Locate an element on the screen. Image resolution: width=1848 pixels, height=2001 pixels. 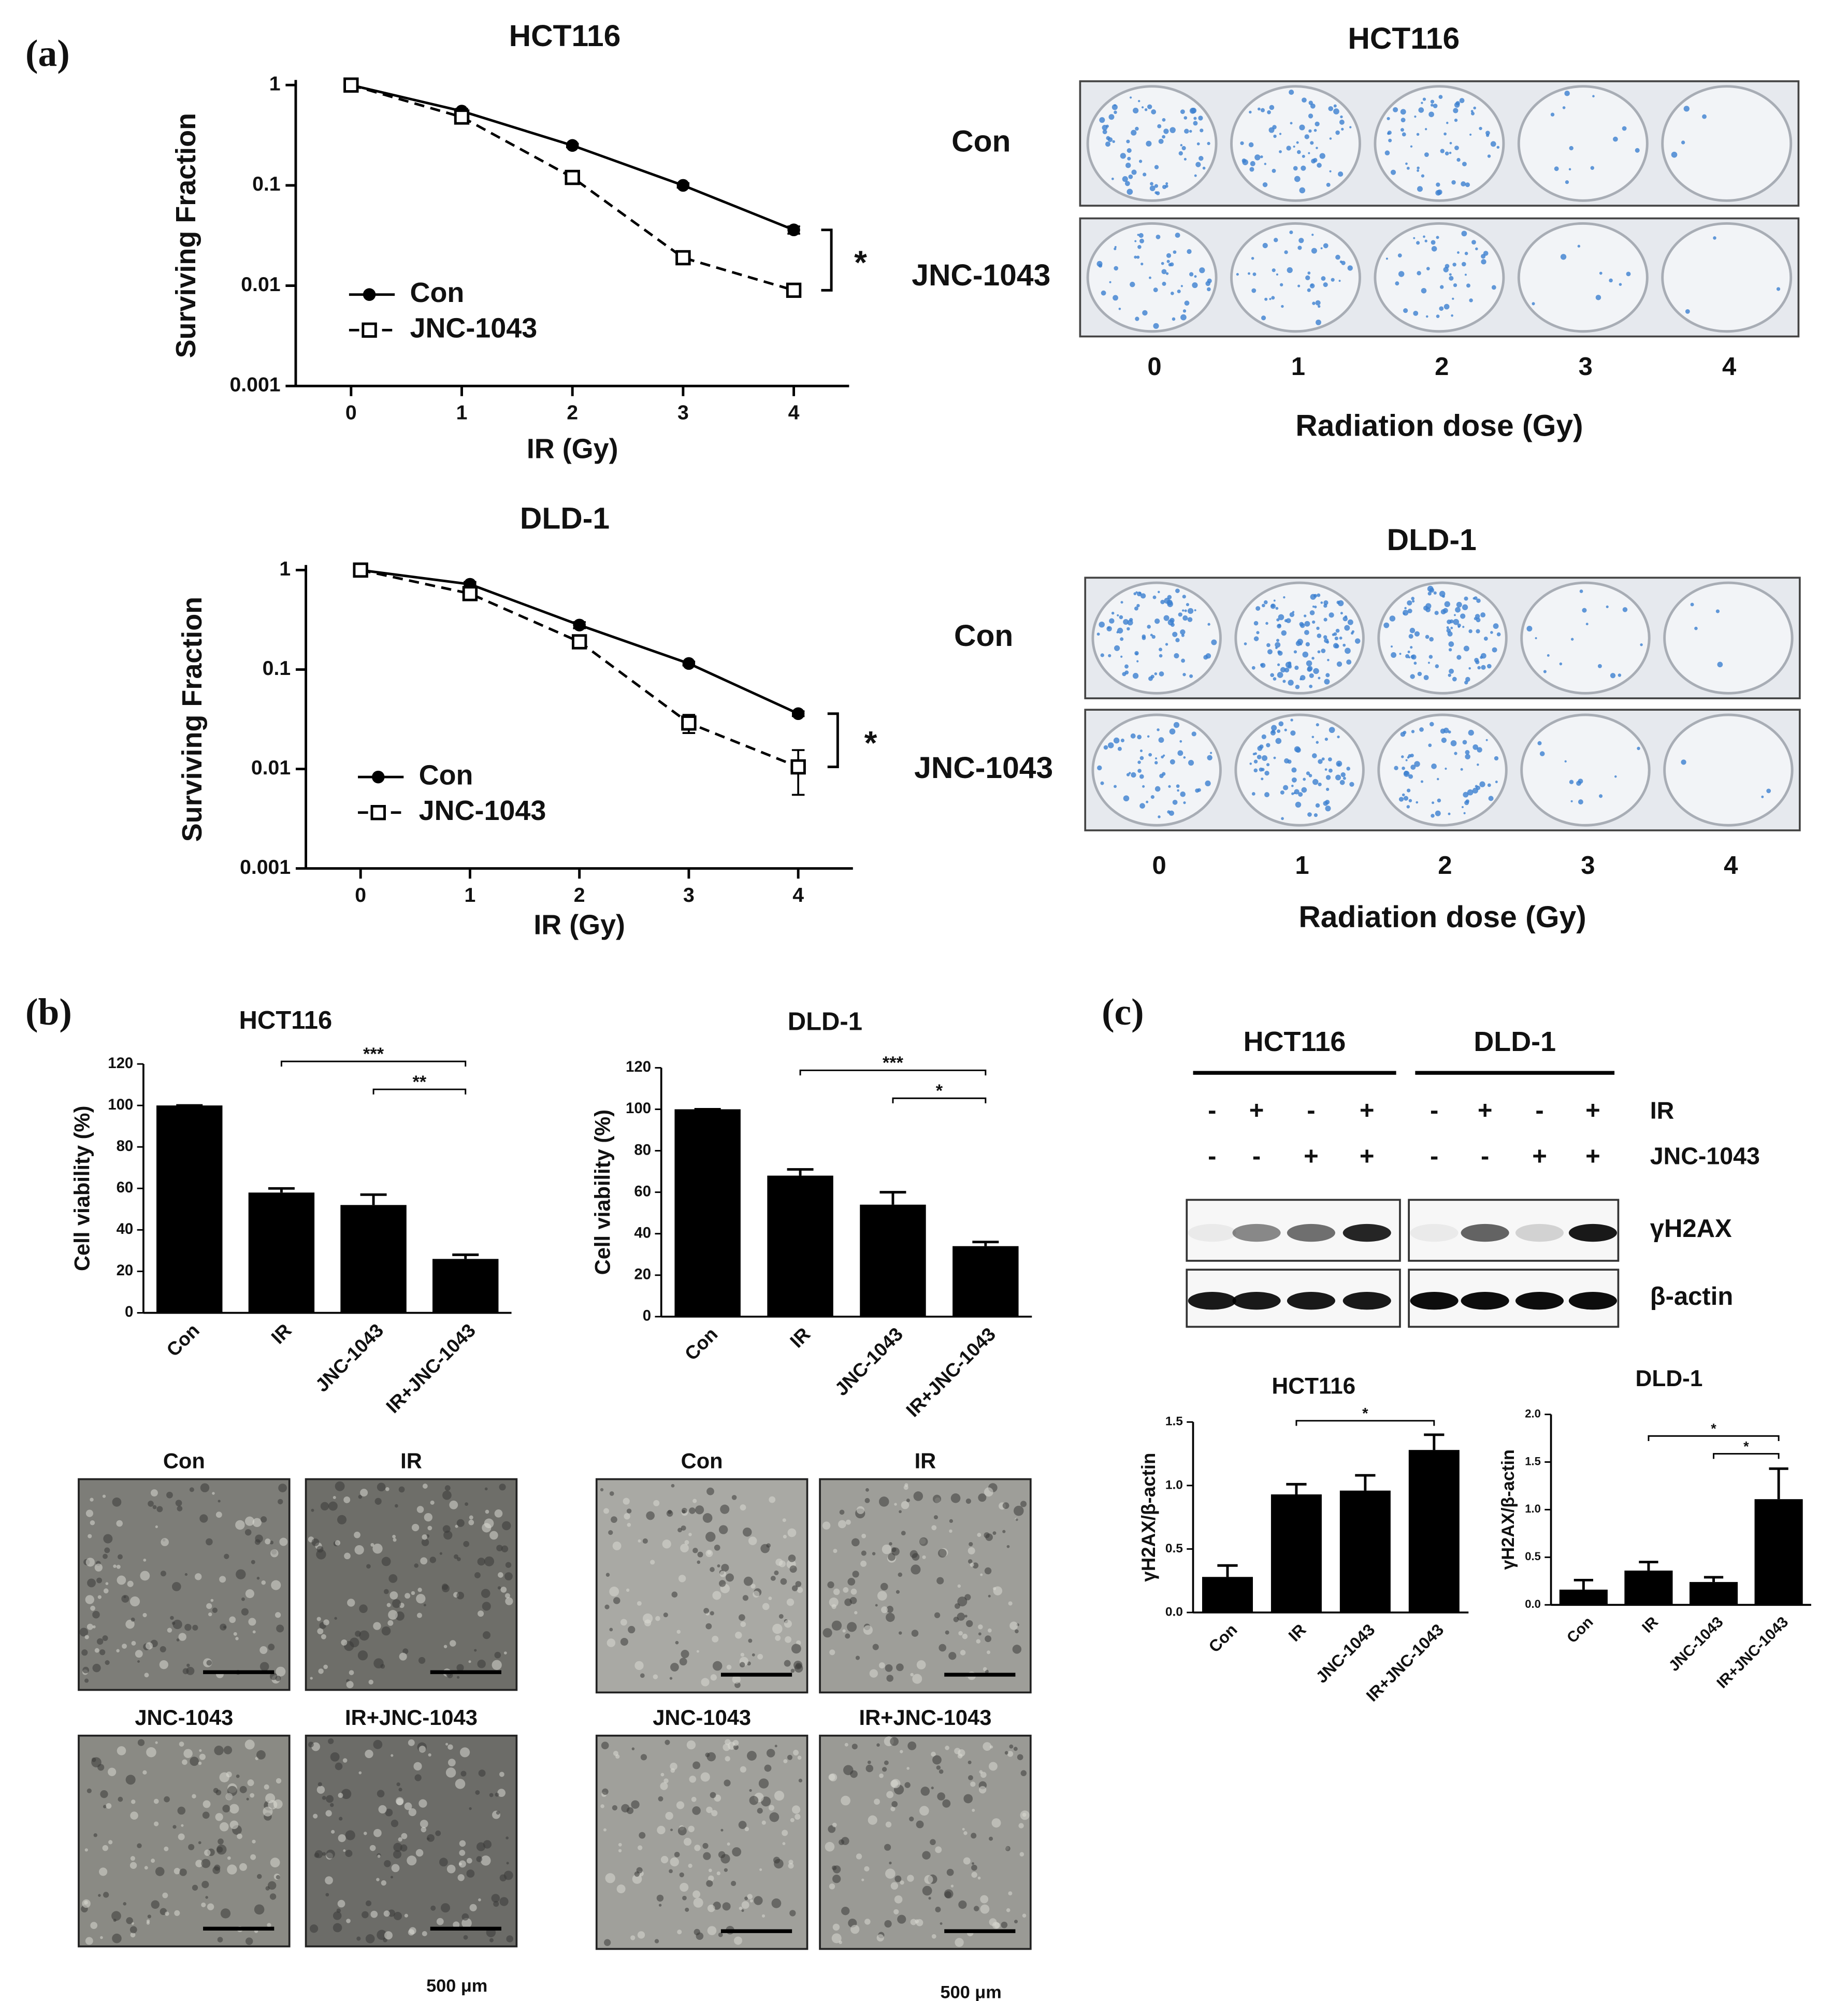
y-tick-label: 40 is located at coordinates (642, 1232).